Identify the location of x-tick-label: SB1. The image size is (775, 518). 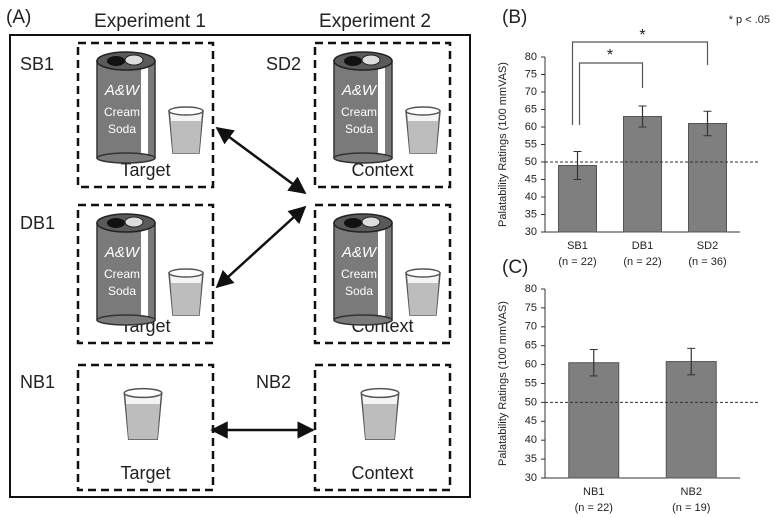
(577, 246).